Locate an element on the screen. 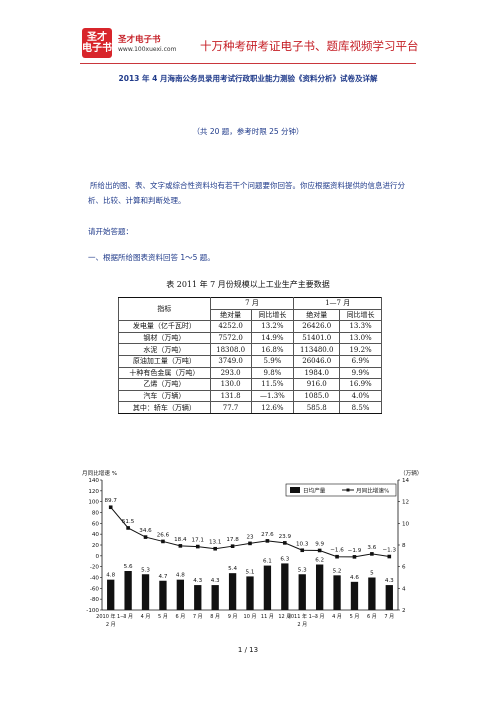 The image size is (496, 702). table-cell-jul-g: 16.8% is located at coordinates (272, 349).